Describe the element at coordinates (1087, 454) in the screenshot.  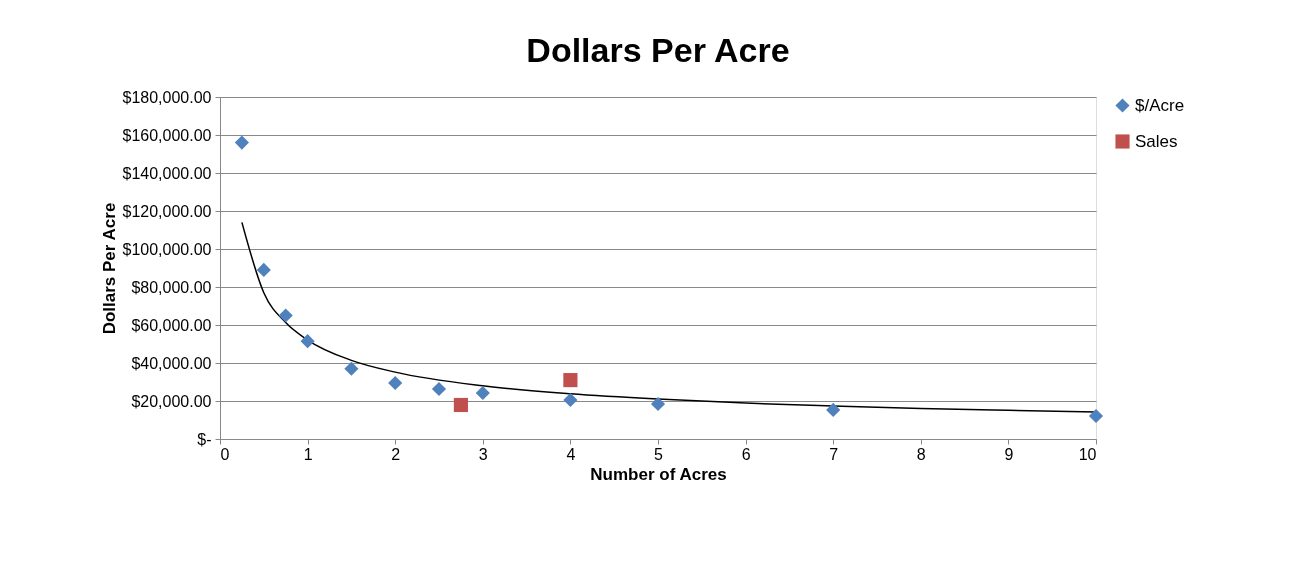
I see `x-tick-label: 10` at that location.